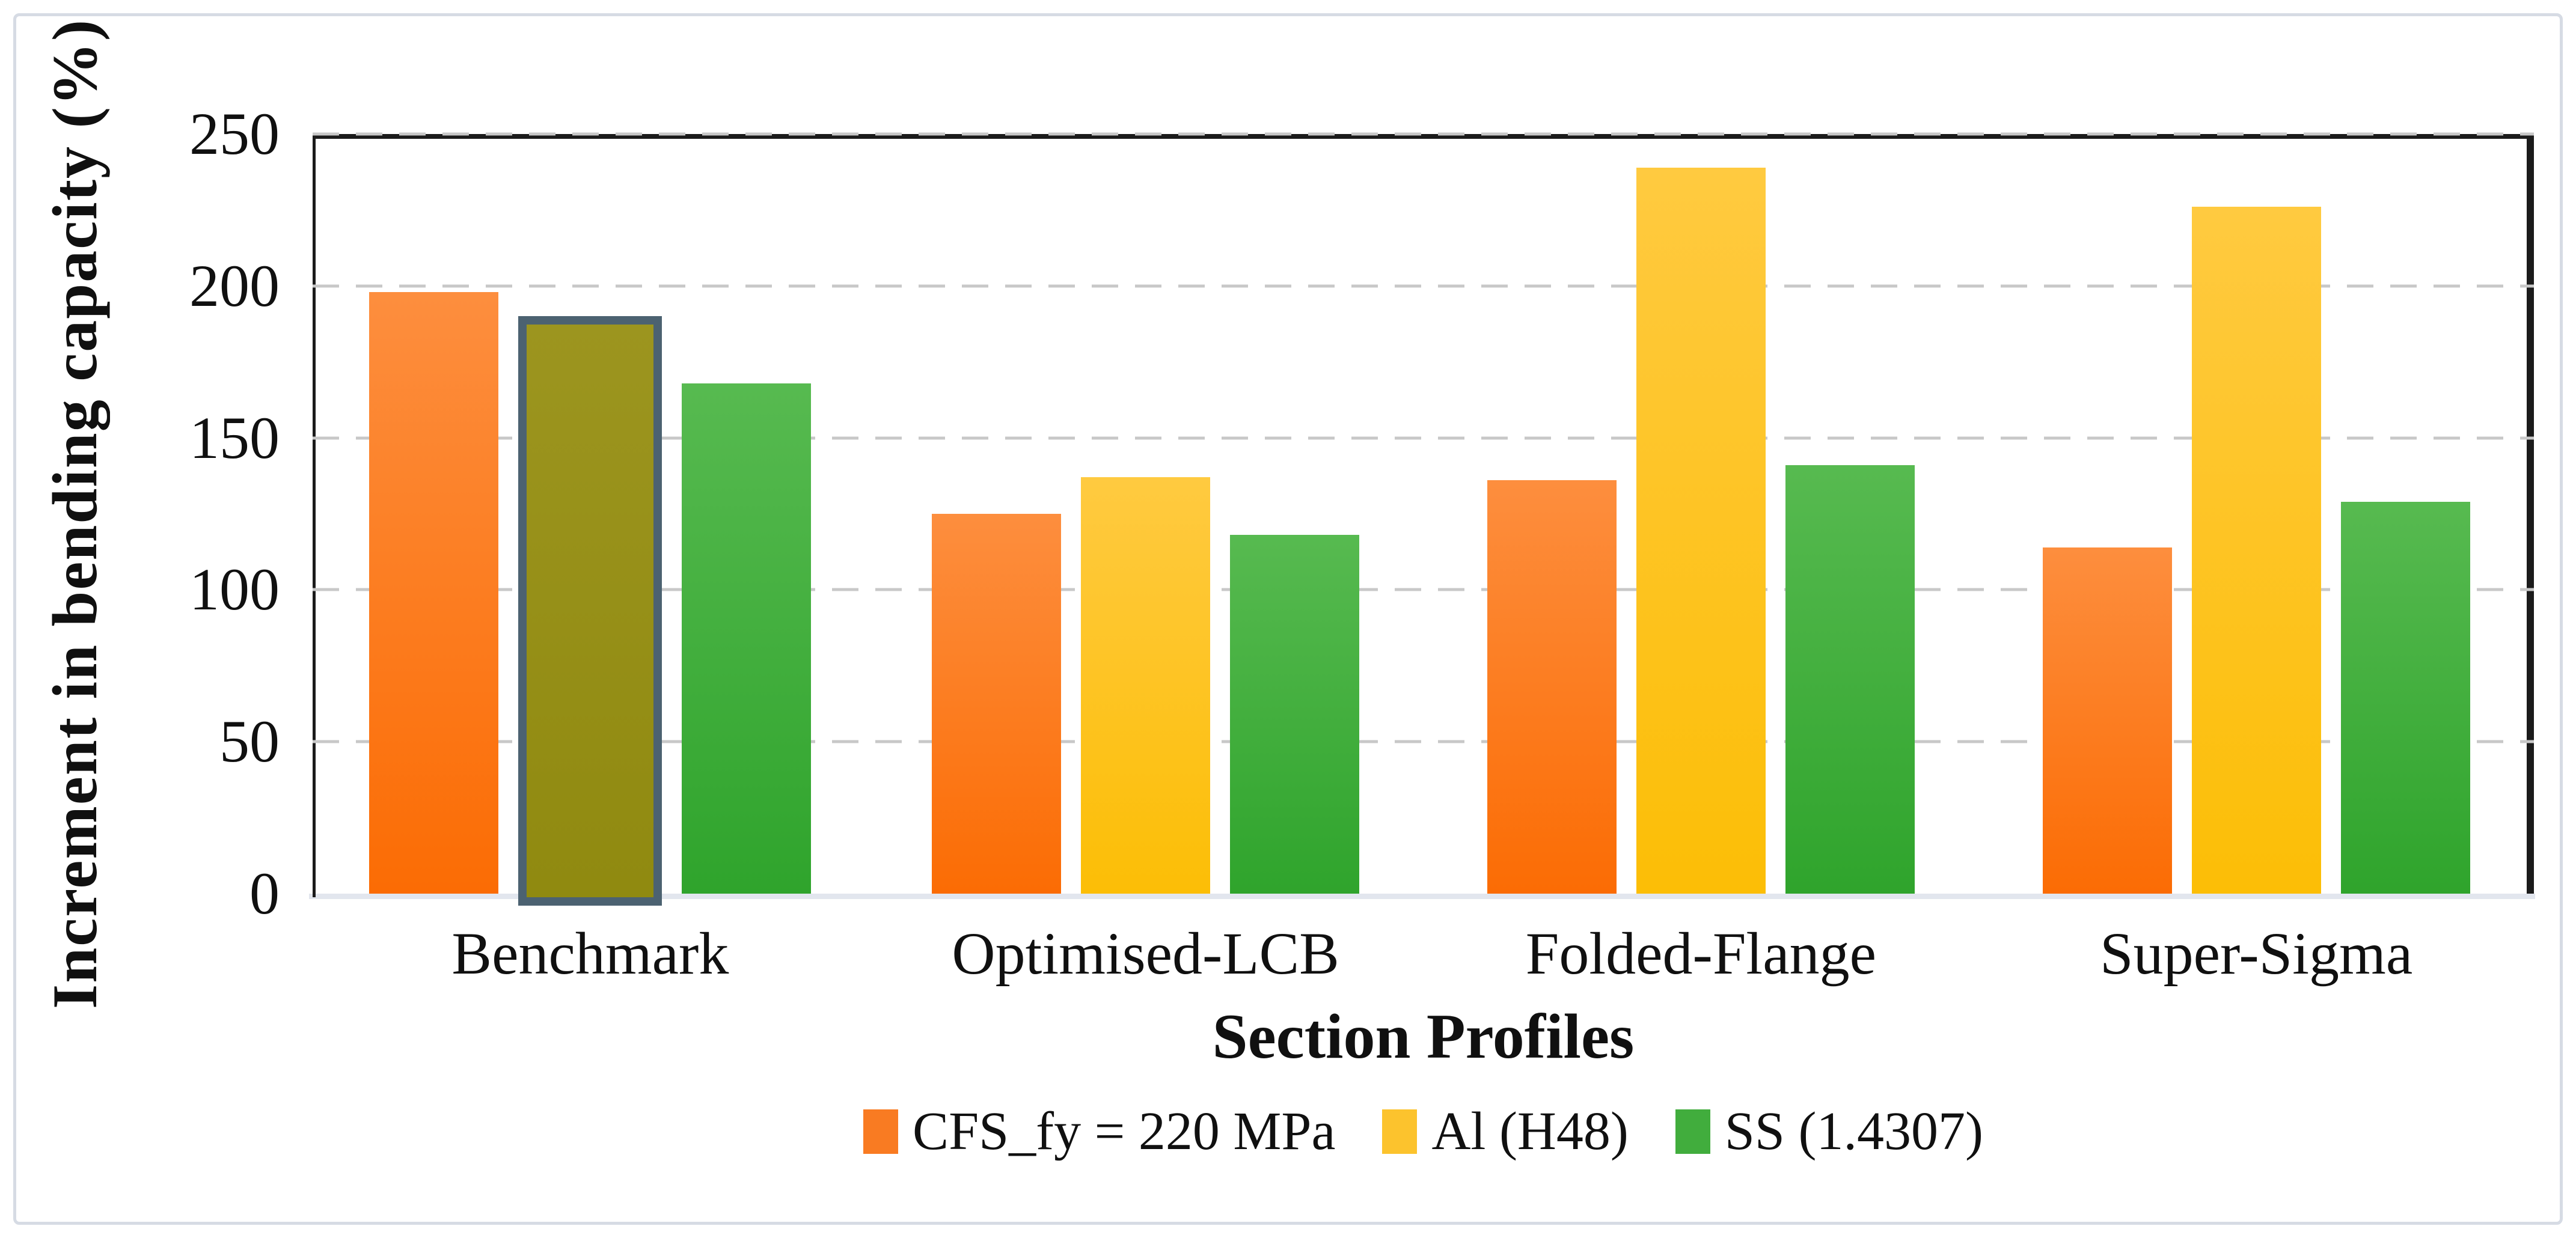  Describe the element at coordinates (234, 589) in the screenshot. I see `y-tick-label-100: 100` at that location.